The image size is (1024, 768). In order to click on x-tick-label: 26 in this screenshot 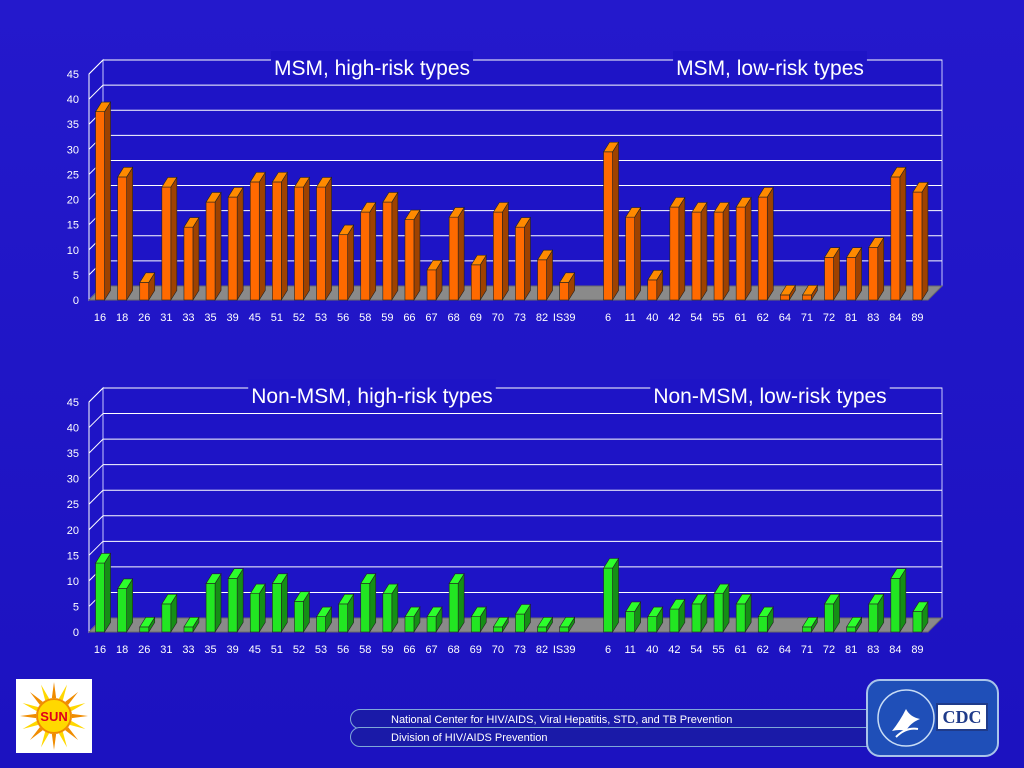, I will do `click(144, 650)`.